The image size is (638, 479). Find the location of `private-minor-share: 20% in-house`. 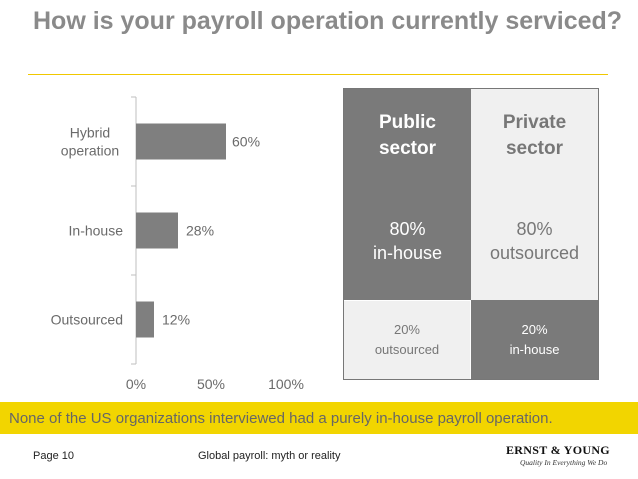

private-minor-share: 20% in-house is located at coordinates (534, 339).